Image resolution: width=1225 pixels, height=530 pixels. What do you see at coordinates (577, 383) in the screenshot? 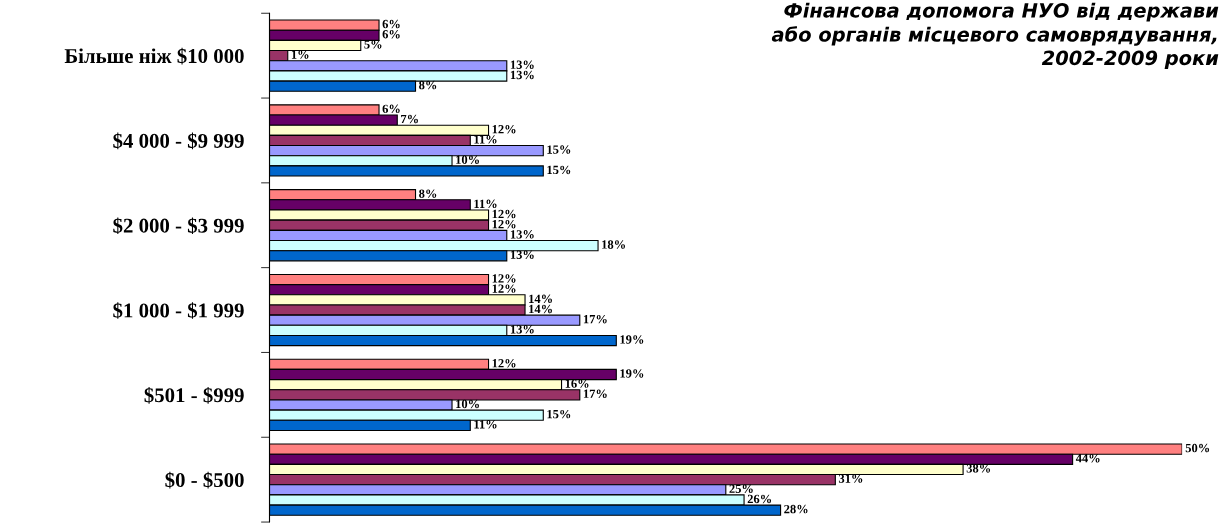
I see `data-label: 16%` at bounding box center [577, 383].